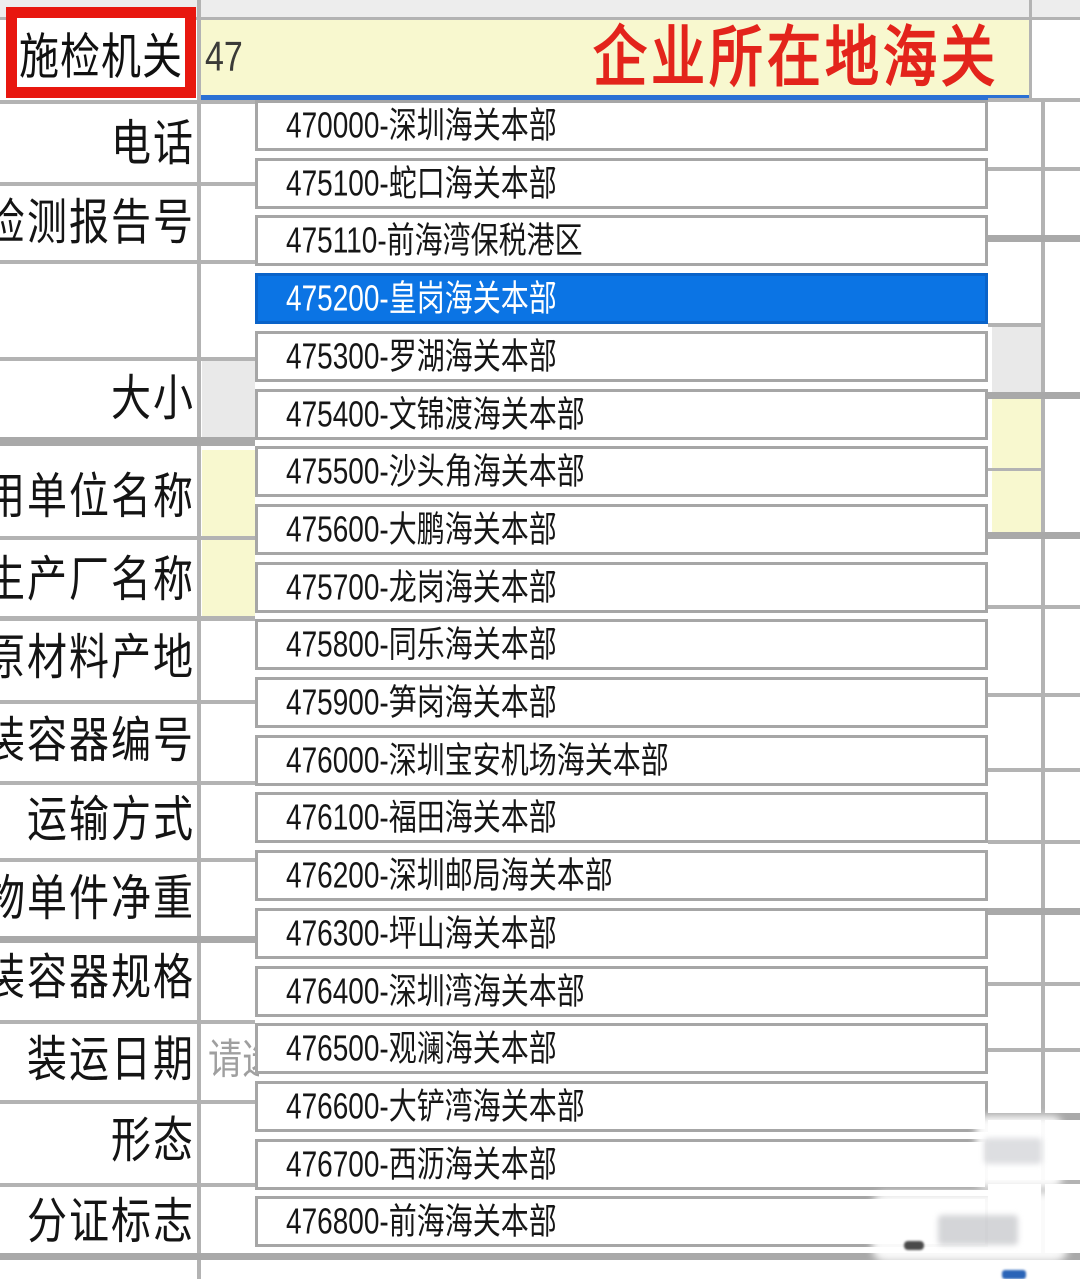 This screenshot has width=1080, height=1279. What do you see at coordinates (621, 240) in the screenshot?
I see `dropdown-option: 475110-前海湾保税港区` at bounding box center [621, 240].